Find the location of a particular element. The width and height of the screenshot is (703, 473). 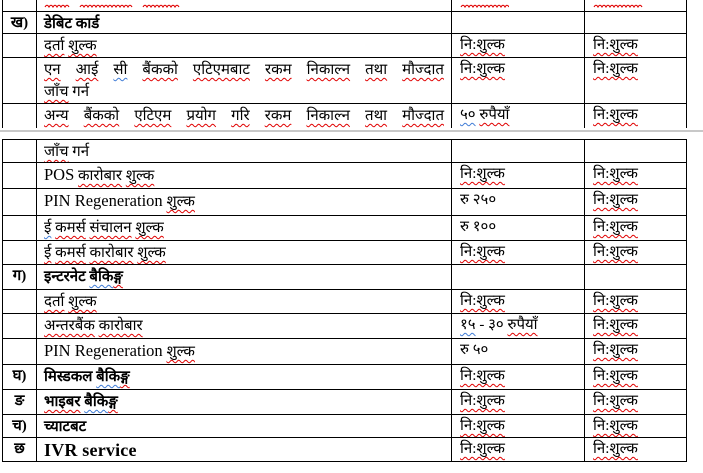

description-cell: अन्तरबैंक कारोबार is located at coordinates (244, 326).